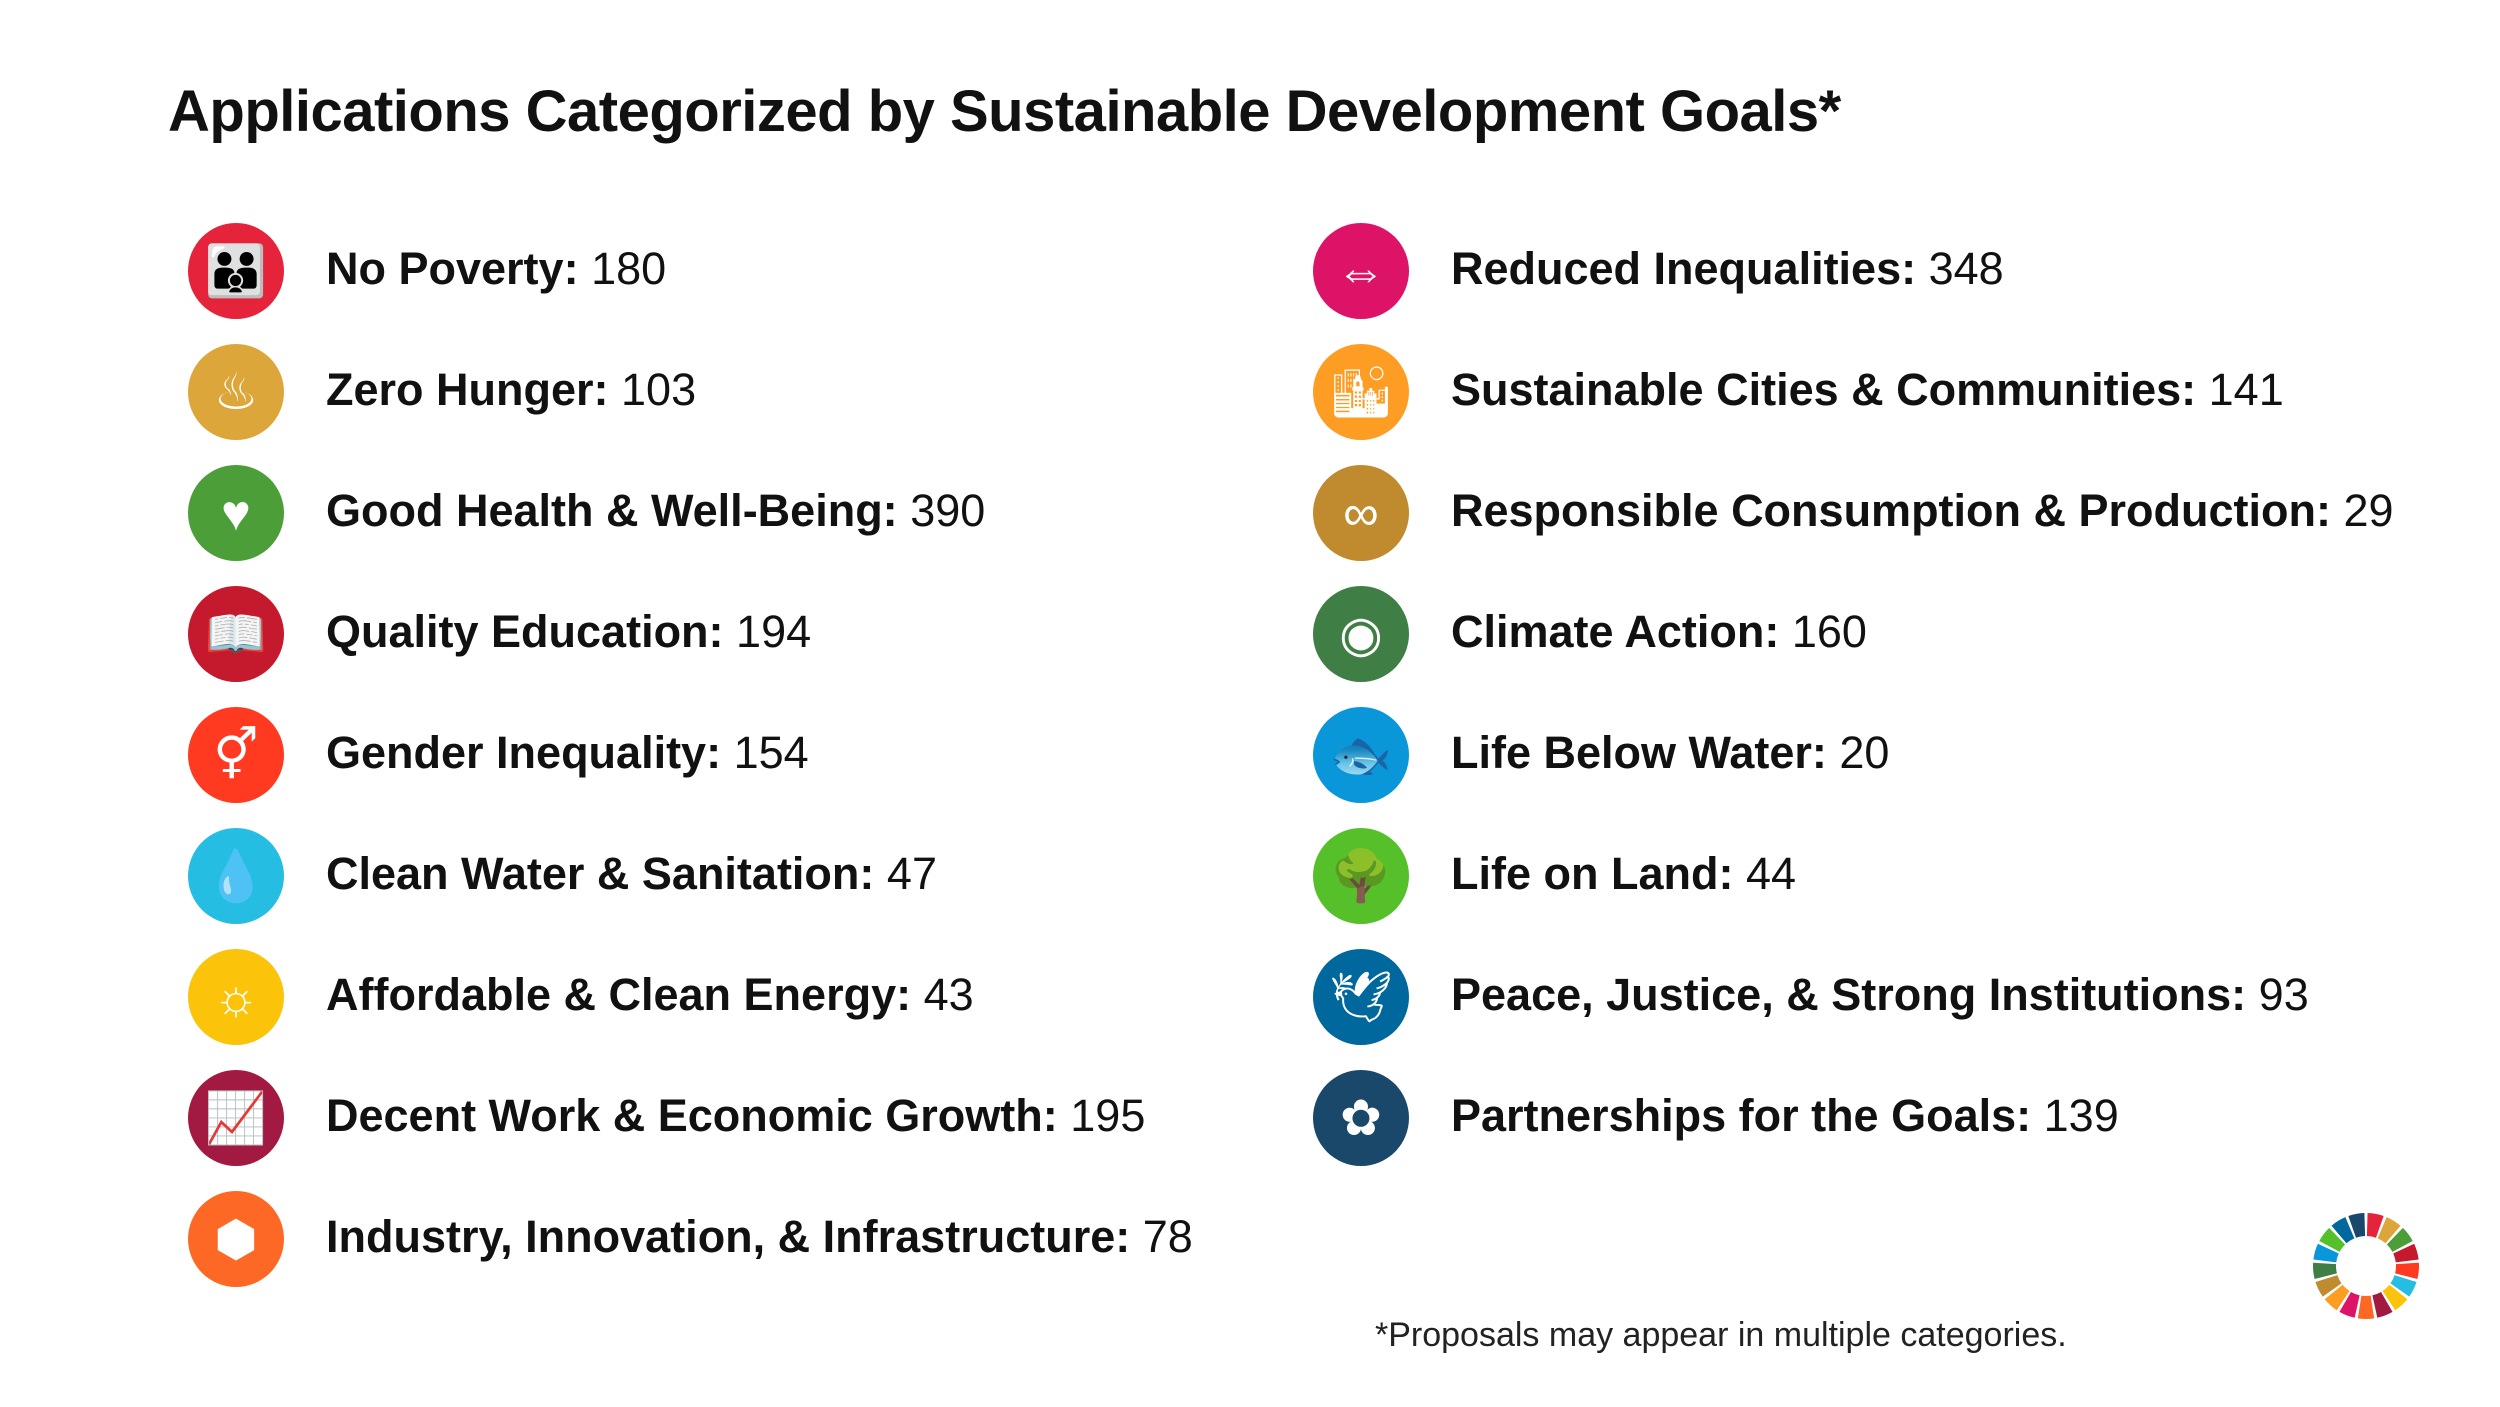 This screenshot has width=2500, height=1407. Describe the element at coordinates (2283, 994) in the screenshot. I see `goal-count: 93` at that location.